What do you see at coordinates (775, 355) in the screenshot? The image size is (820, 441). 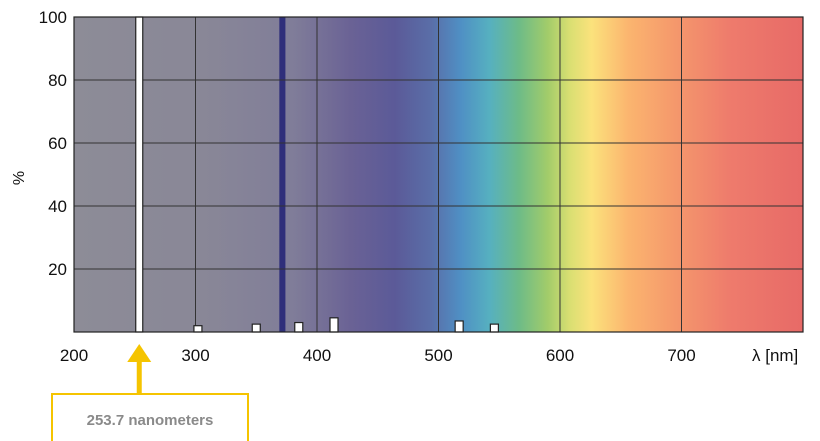 I see `x-axis-label: λ [nm]` at bounding box center [775, 355].